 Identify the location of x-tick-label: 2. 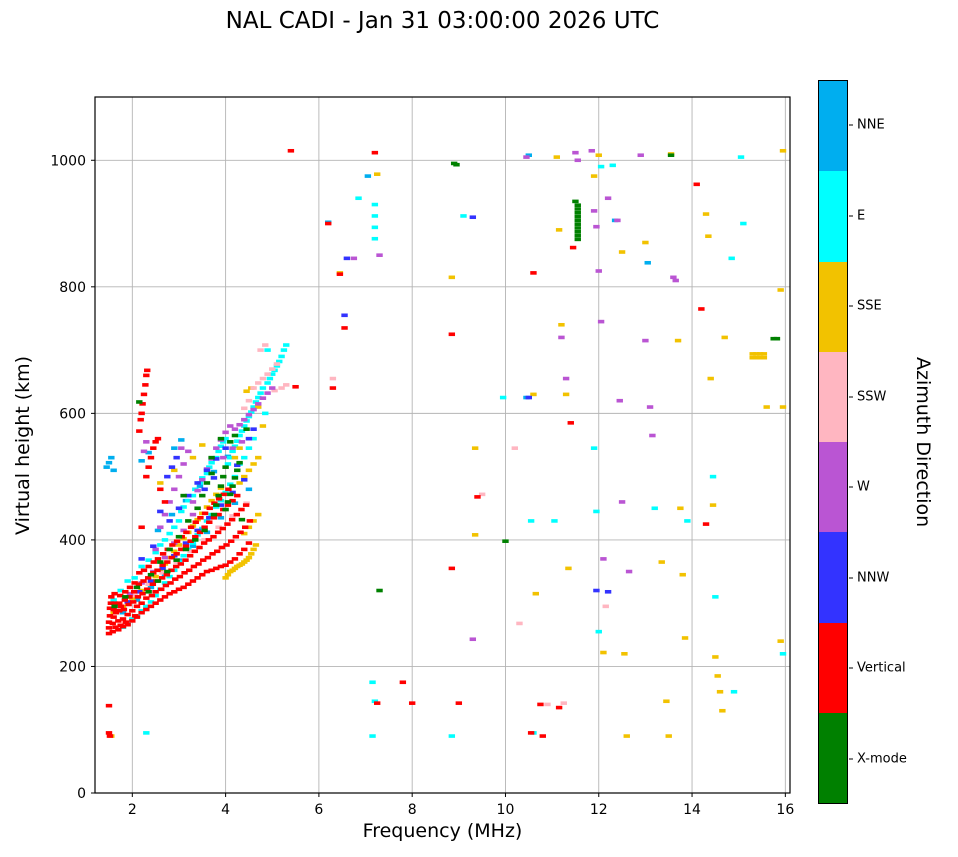
(132, 810).